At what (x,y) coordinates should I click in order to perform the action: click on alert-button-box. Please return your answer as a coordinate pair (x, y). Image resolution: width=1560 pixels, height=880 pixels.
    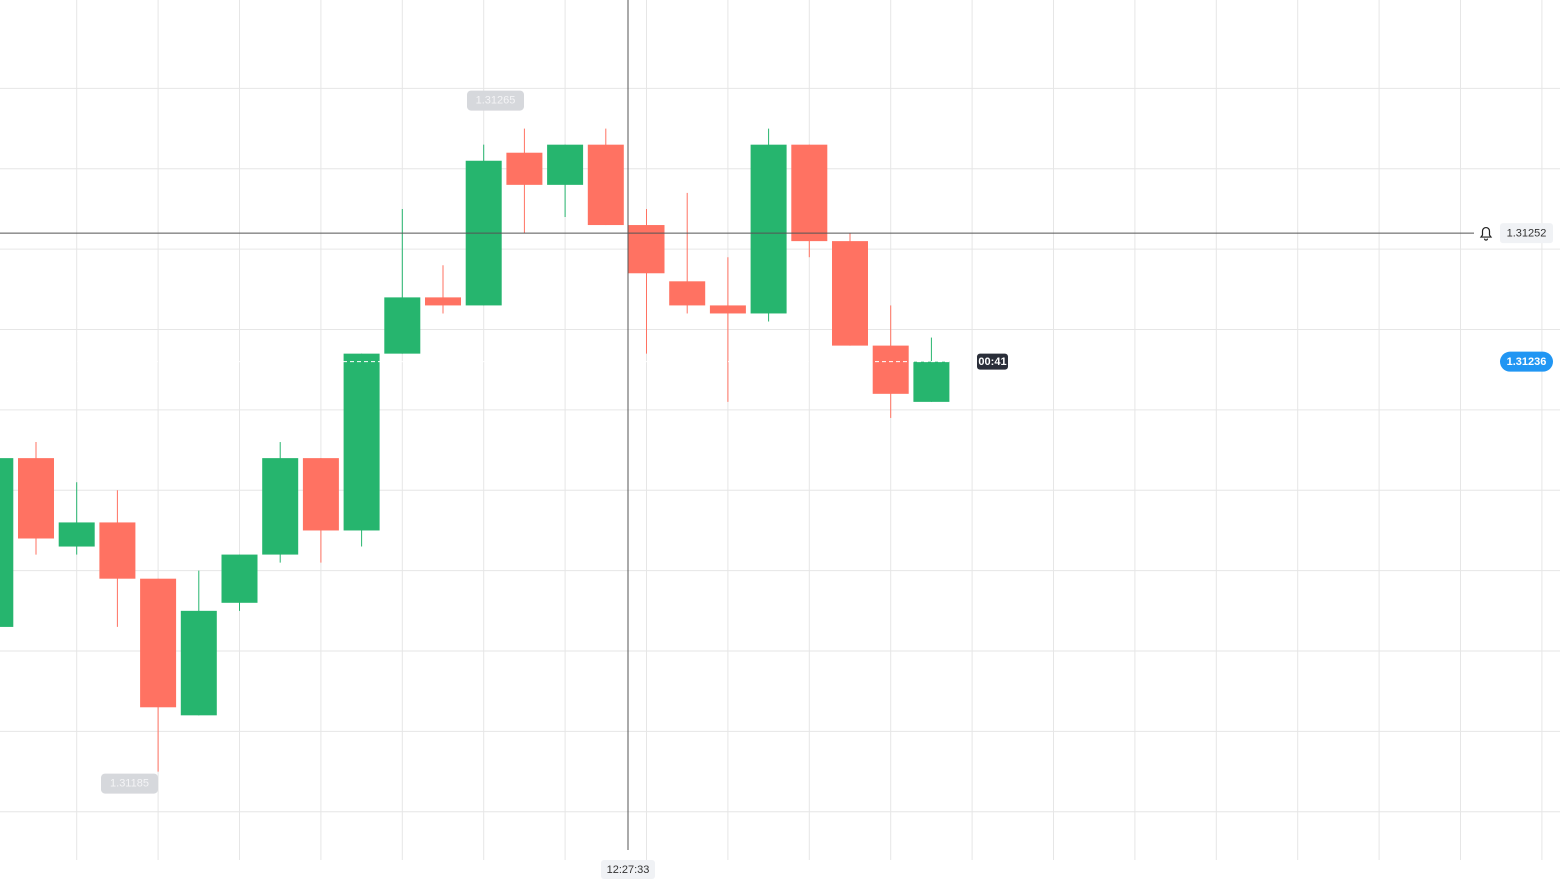
    Looking at the image, I should click on (1486, 233).